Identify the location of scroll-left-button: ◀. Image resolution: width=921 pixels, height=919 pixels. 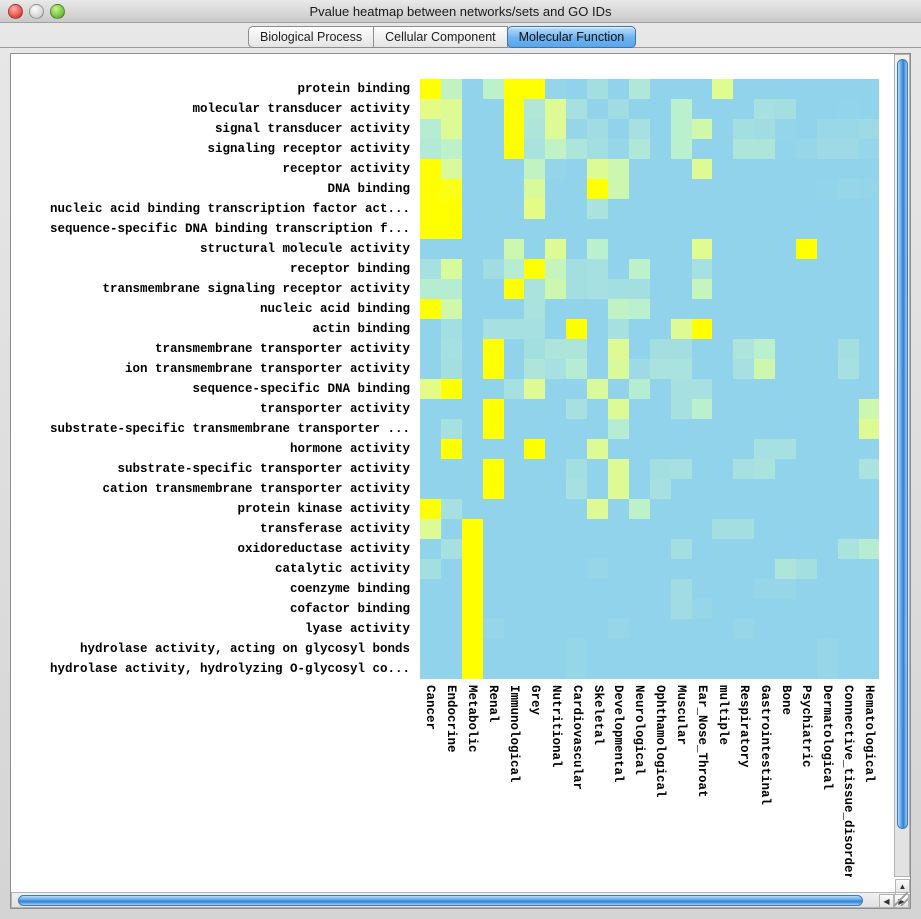
(886, 901).